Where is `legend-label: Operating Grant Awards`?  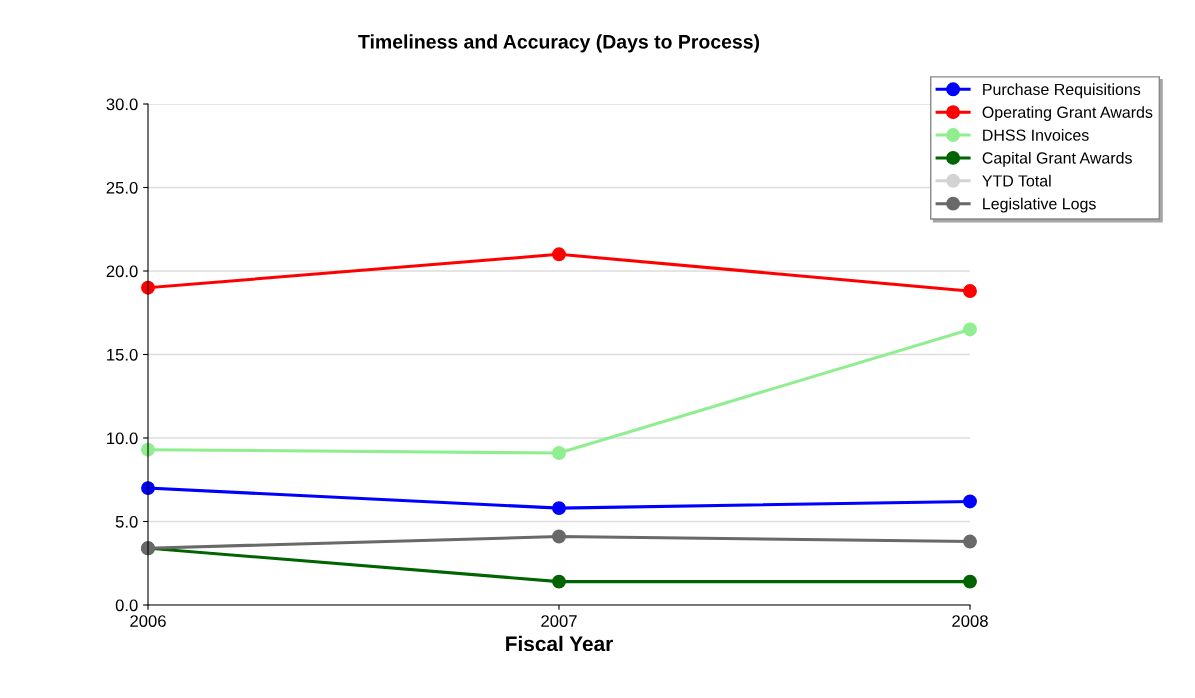
legend-label: Operating Grant Awards is located at coordinates (1067, 114).